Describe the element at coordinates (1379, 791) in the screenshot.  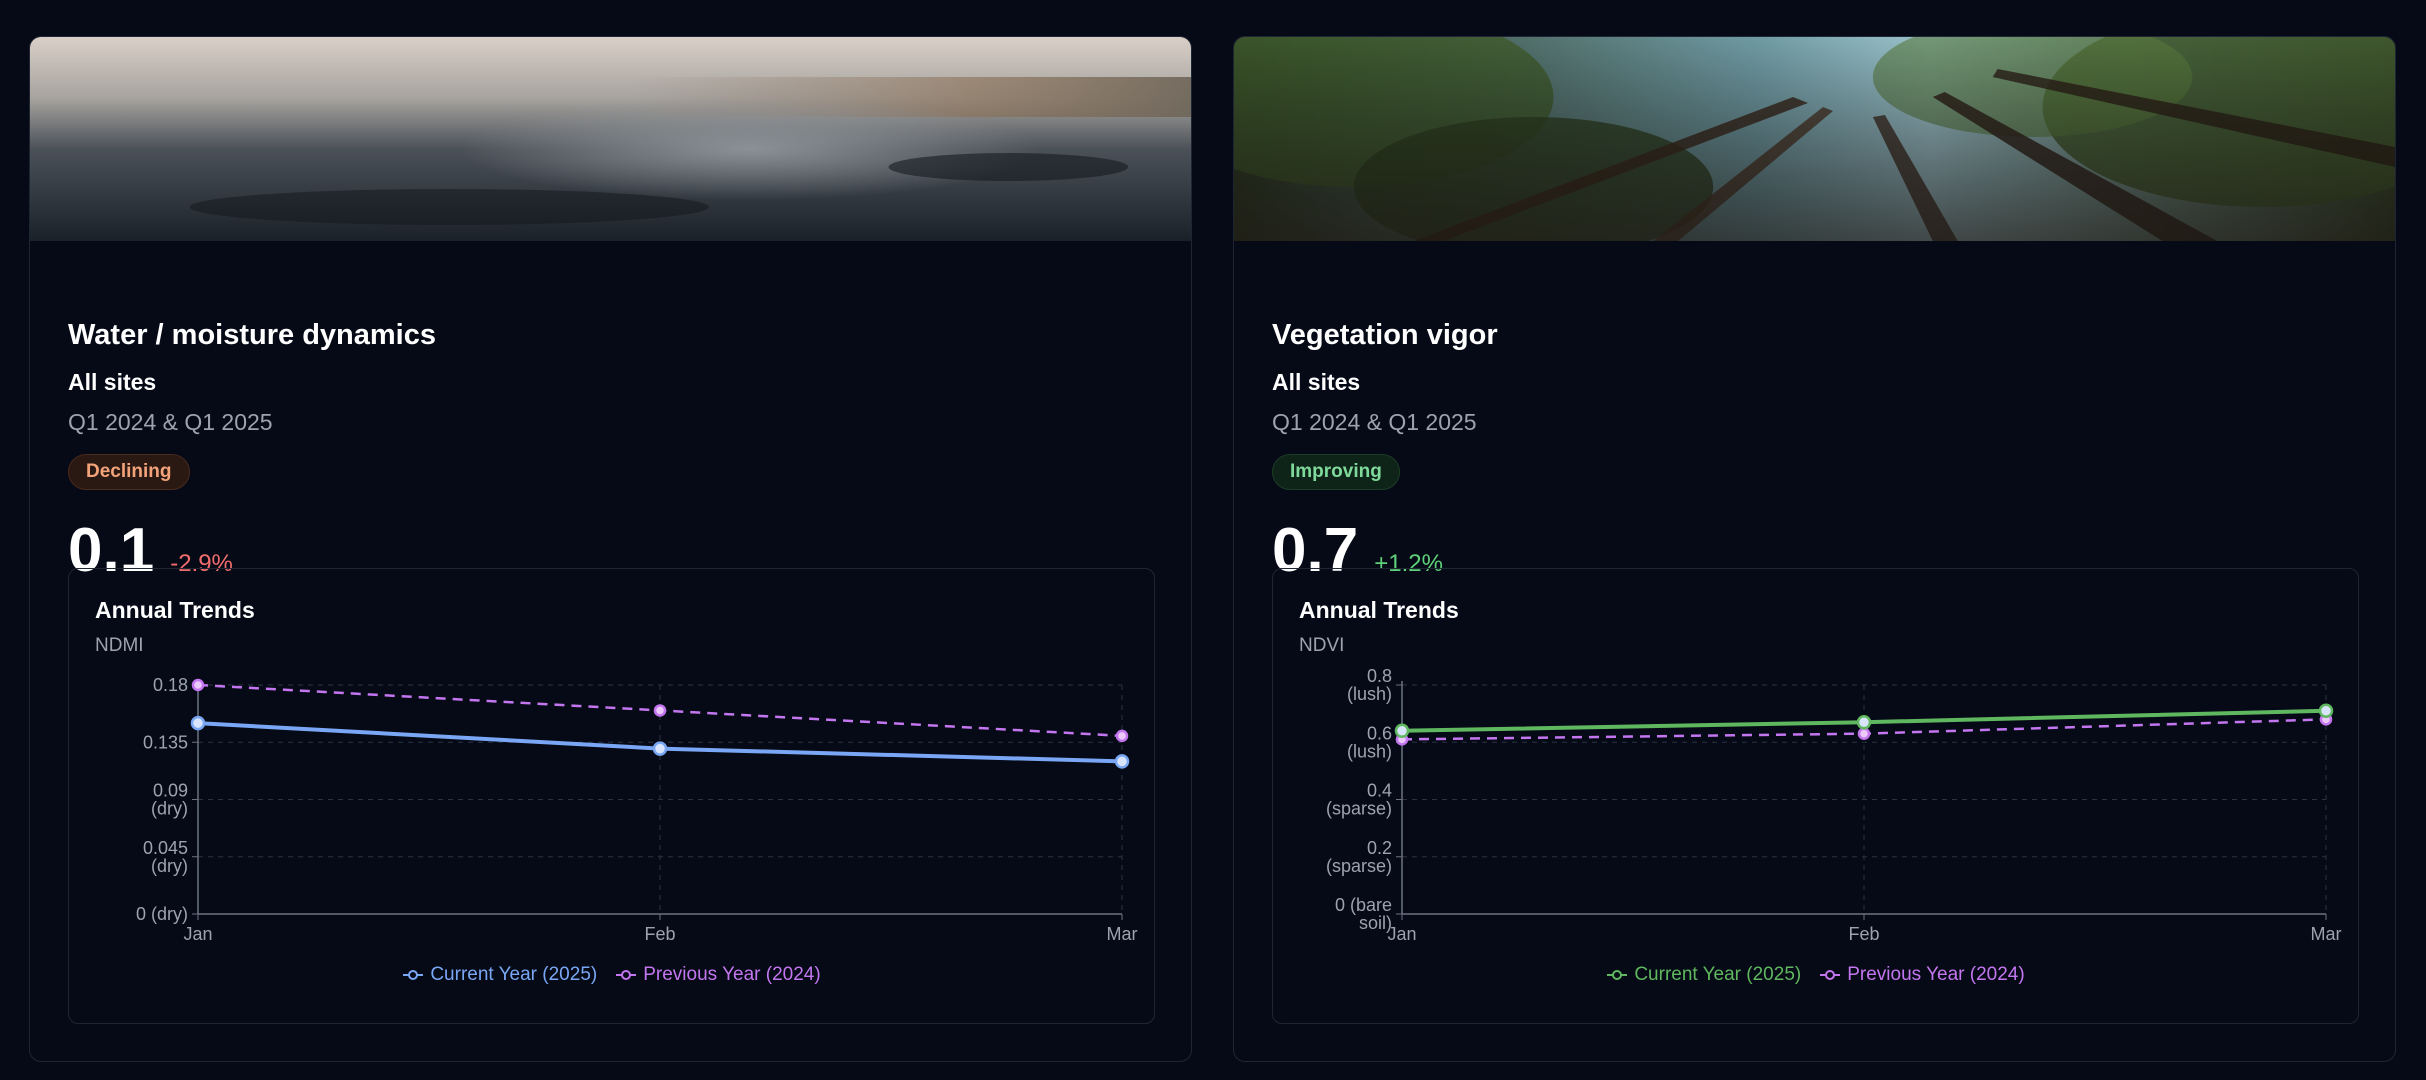
I see `y-tick-label: 0.4` at that location.